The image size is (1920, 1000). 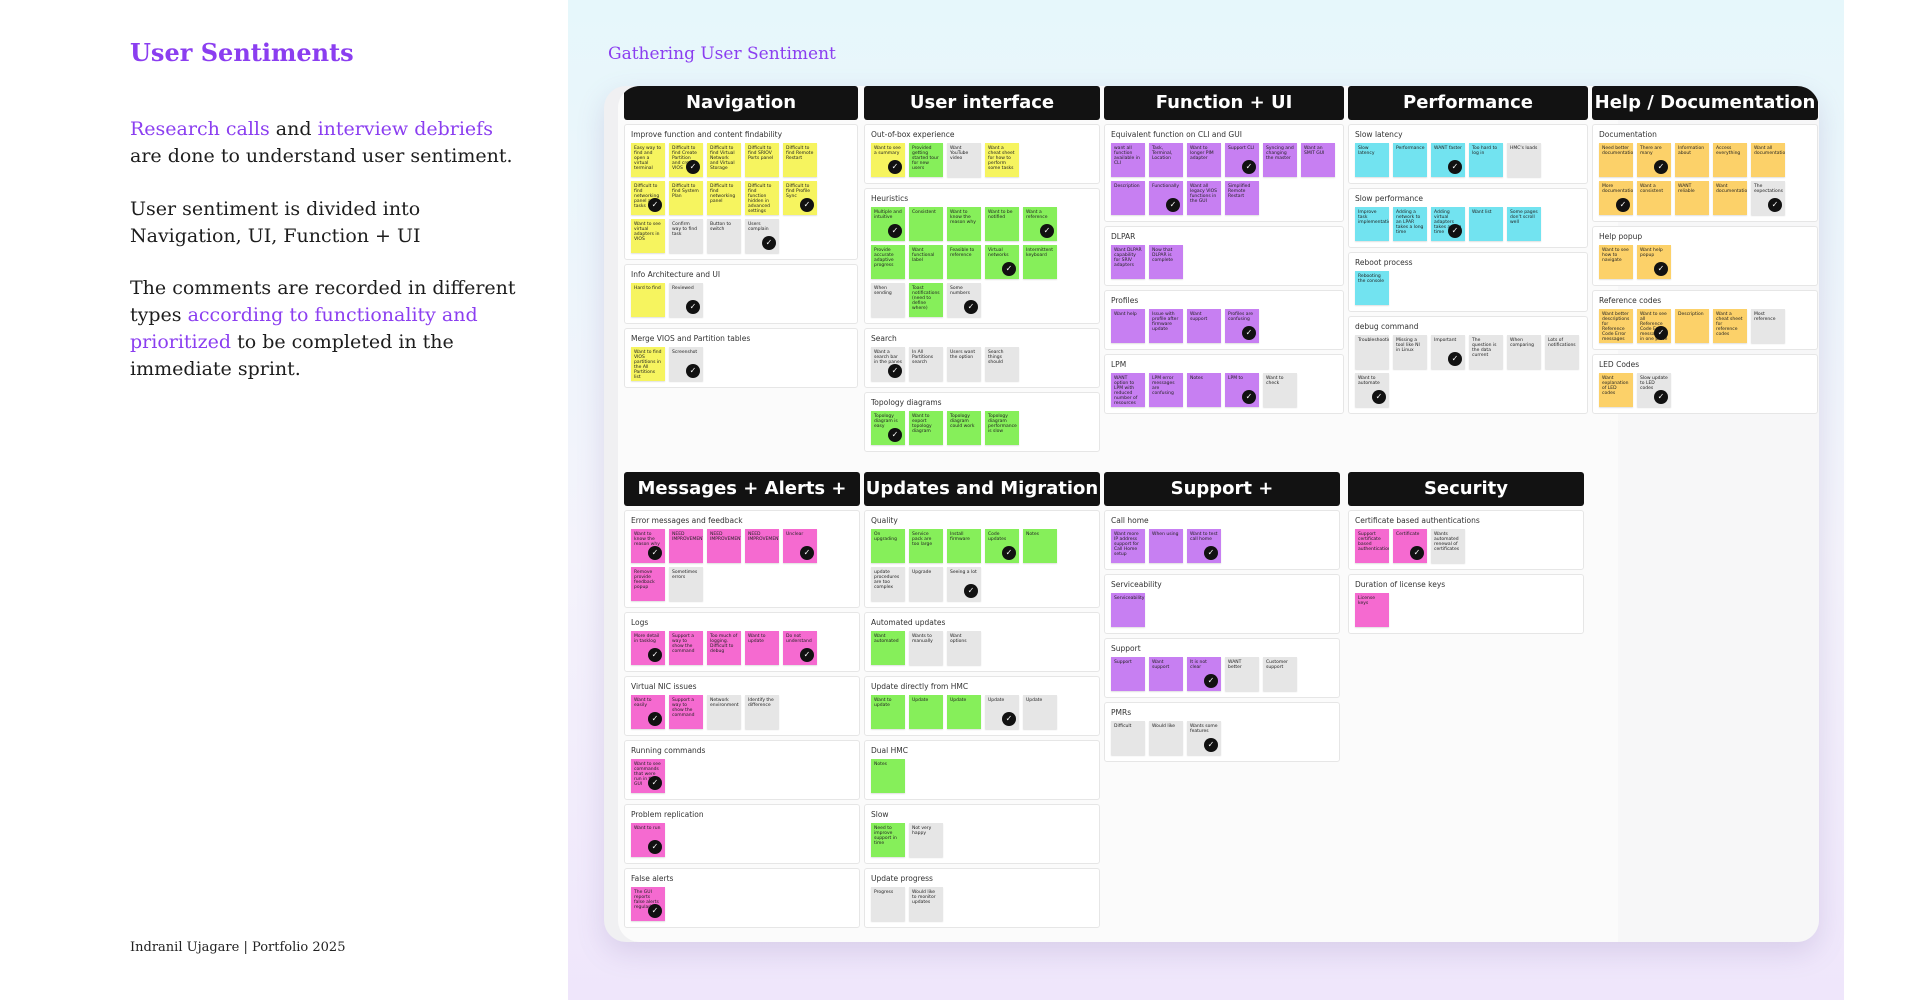 What do you see at coordinates (321, 156) in the screenshot?
I see `text: are done to understand user sentiment.` at bounding box center [321, 156].